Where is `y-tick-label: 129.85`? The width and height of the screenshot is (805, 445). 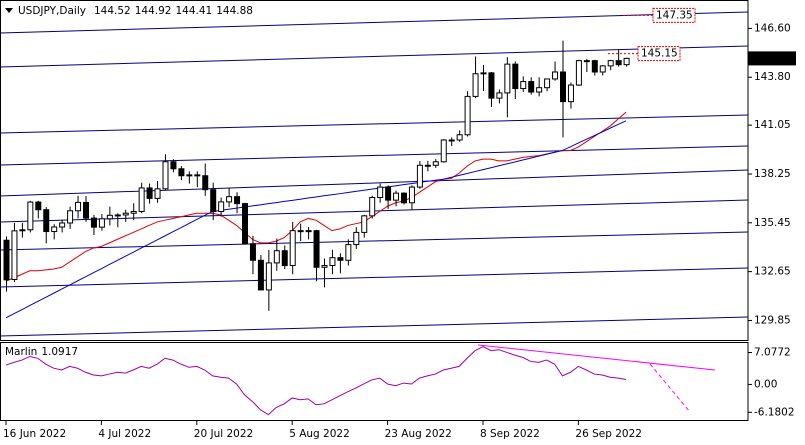 y-tick-label: 129.85 is located at coordinates (772, 320).